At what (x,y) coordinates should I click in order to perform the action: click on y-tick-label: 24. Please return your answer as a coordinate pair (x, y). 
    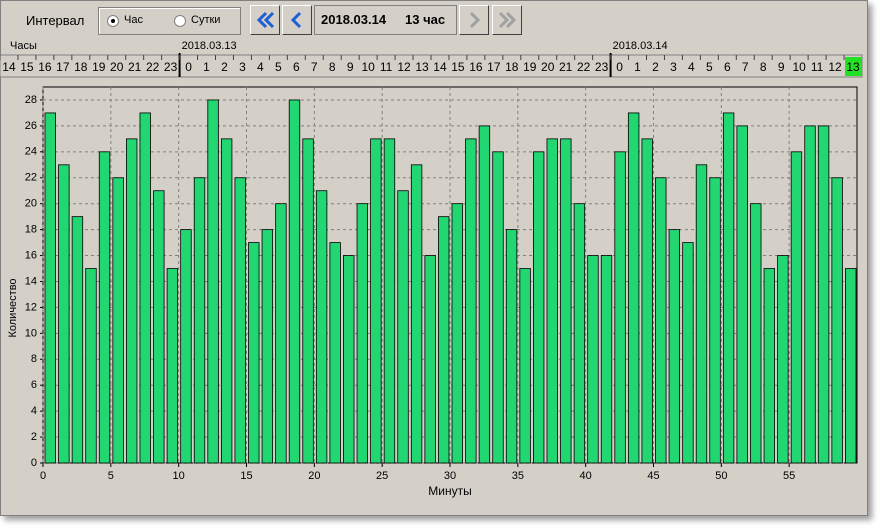
    Looking at the image, I should click on (31, 152).